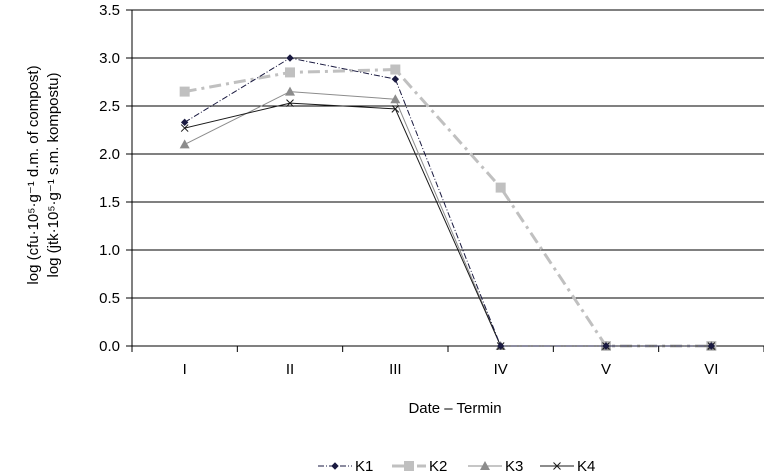 The image size is (764, 476). I want to click on x-tick-labels: I II III IV V VI, so click(451, 369).